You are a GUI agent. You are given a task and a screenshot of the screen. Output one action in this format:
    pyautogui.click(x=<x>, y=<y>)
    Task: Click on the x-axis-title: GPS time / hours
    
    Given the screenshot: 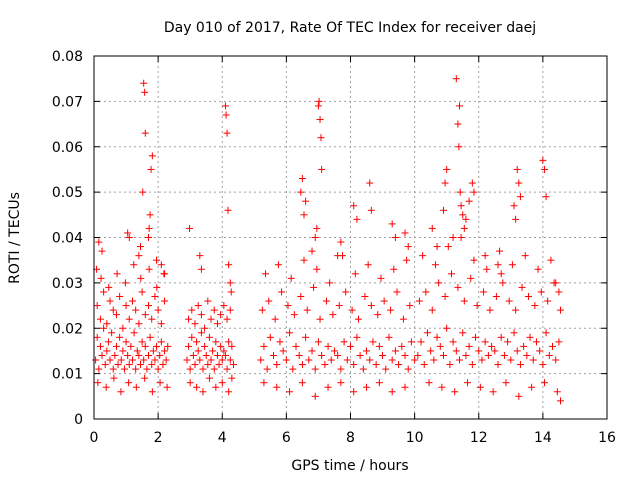 What is the action you would take?
    pyautogui.click(x=349, y=466)
    